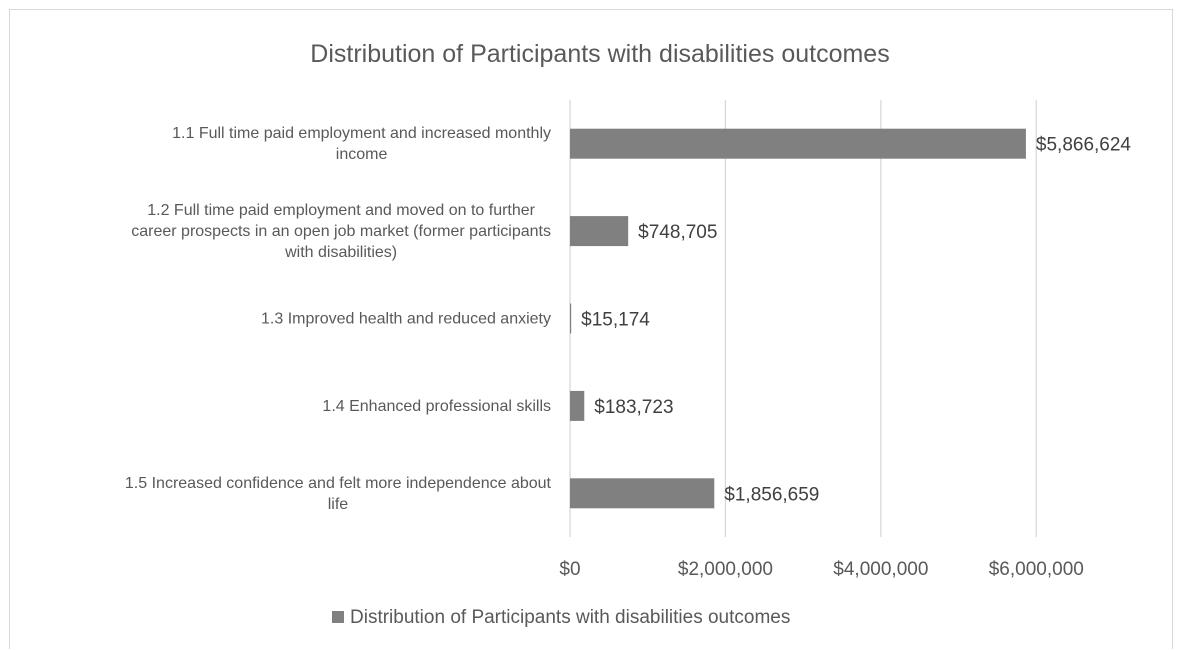 Image resolution: width=1184 pixels, height=650 pixels. I want to click on category-label-3-line-1: 1.3 Improved health and reduced anxiety, so click(406, 319).